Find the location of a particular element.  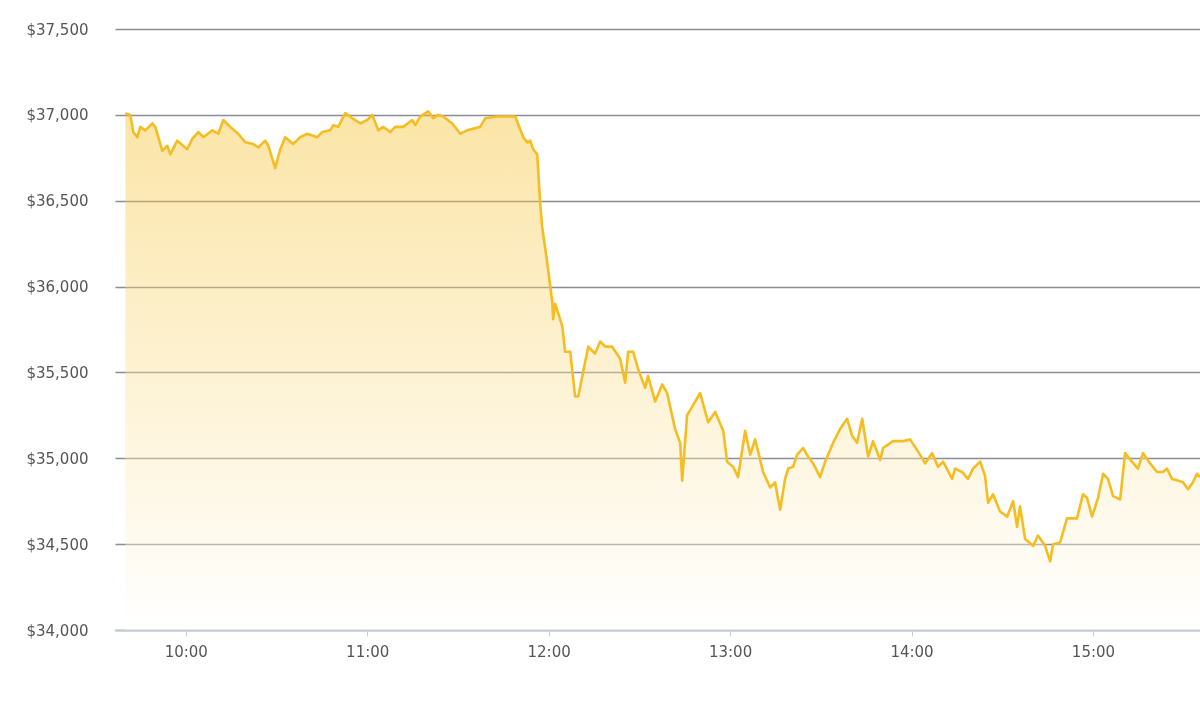

x-tick-label: 12:00 is located at coordinates (549, 651).